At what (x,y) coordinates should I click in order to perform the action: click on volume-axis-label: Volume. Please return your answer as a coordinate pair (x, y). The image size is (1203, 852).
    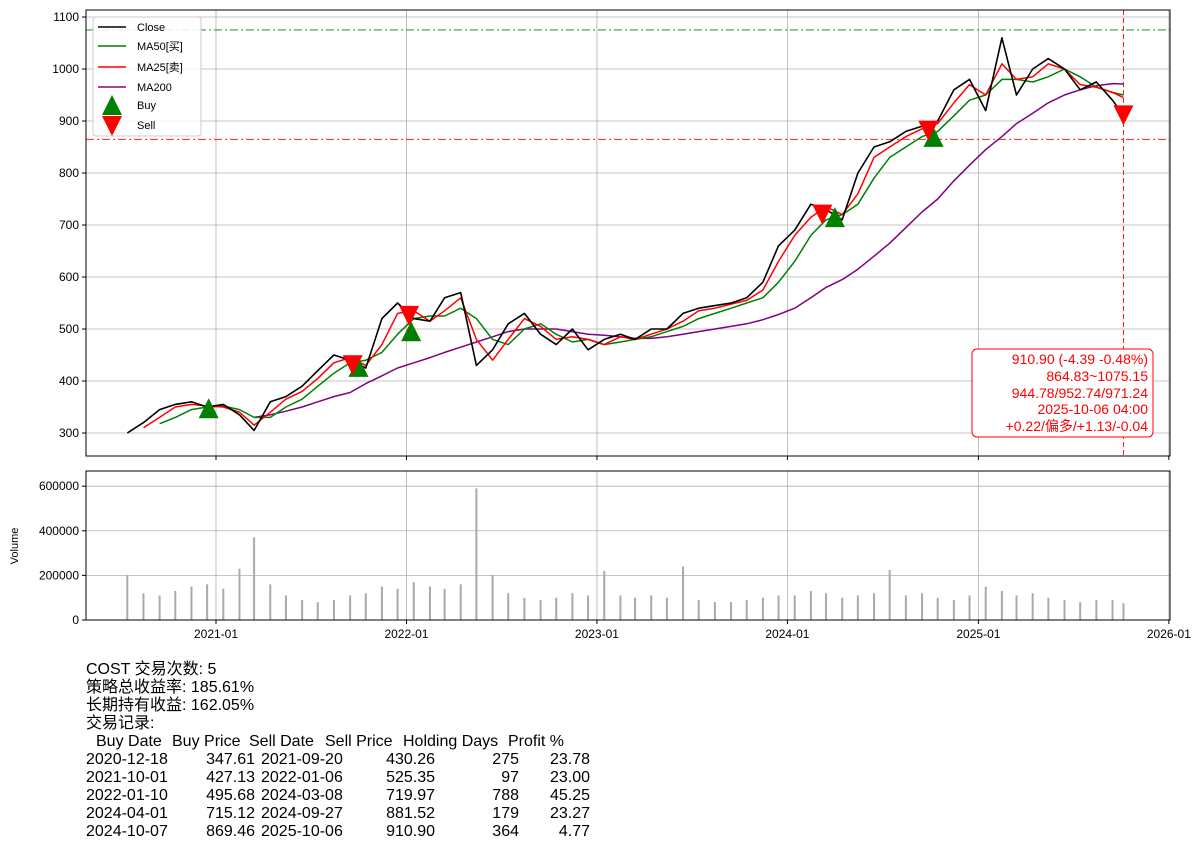
    Looking at the image, I should click on (15, 546).